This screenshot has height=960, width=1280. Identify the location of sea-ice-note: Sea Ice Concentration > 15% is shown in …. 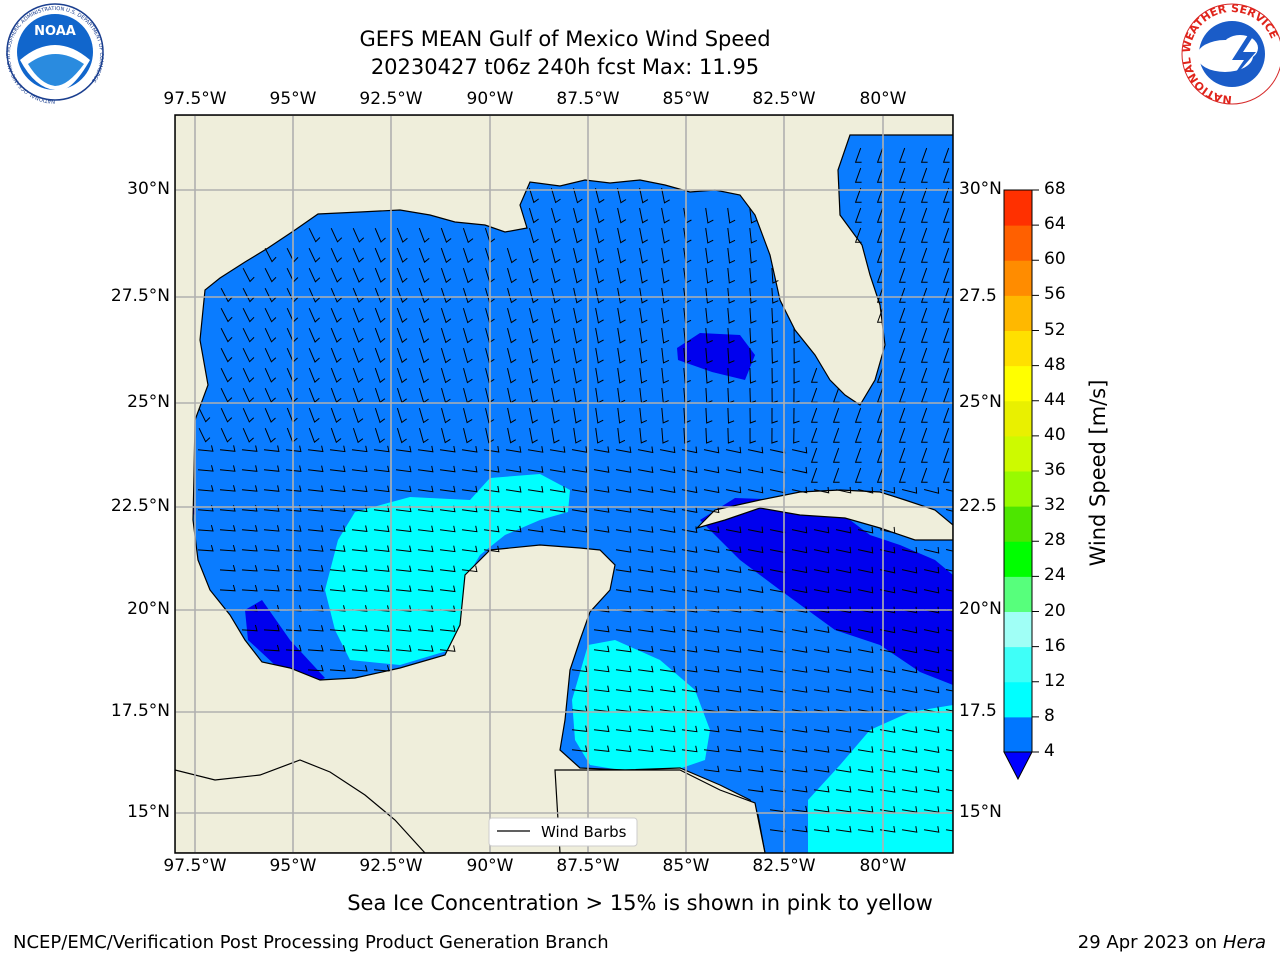
(640, 903).